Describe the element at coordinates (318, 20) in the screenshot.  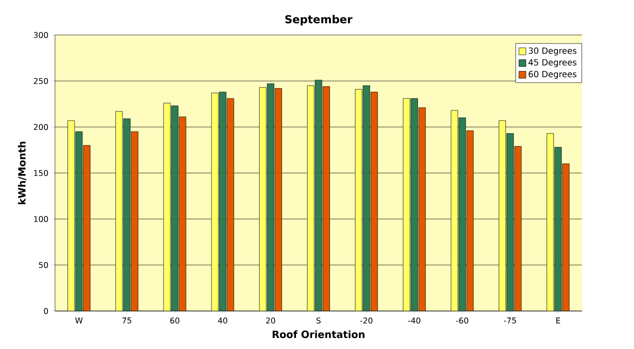
I see `chart-title: September` at that location.